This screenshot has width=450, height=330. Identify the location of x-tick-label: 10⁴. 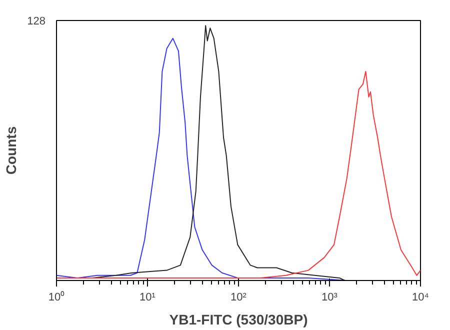
(421, 298).